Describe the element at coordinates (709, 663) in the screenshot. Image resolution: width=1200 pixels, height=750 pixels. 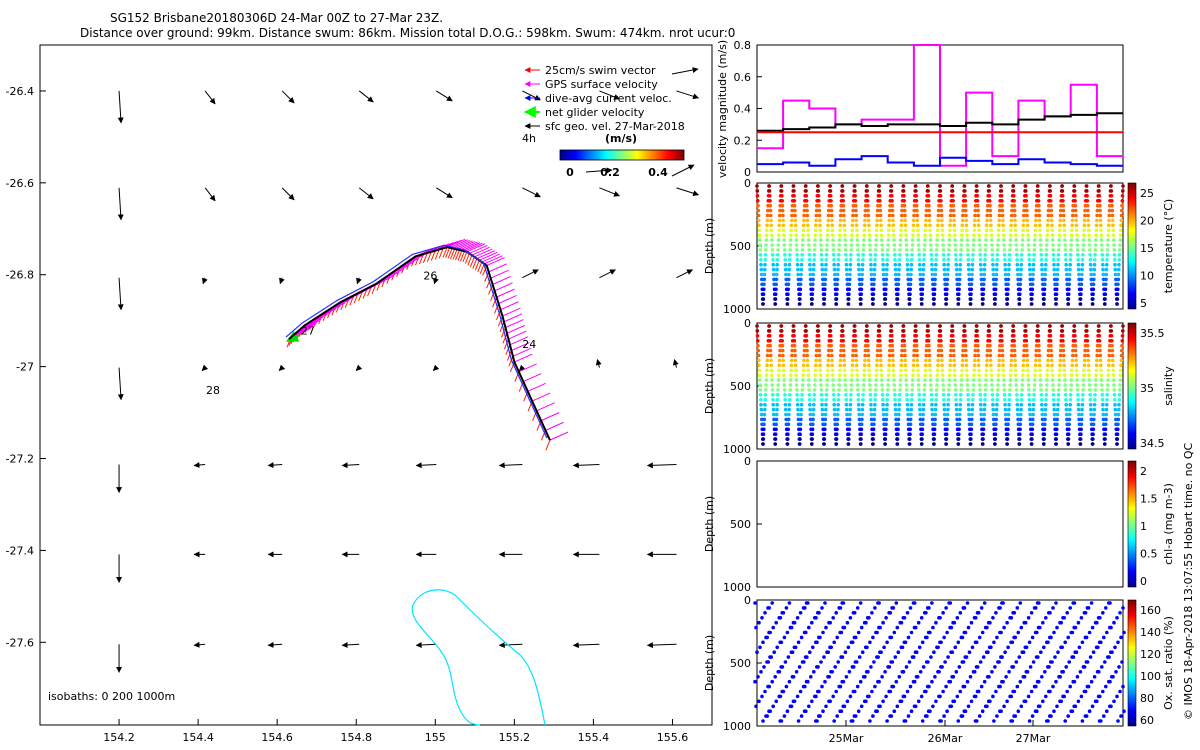
I see `depth-ylabel: Depth (m)` at that location.